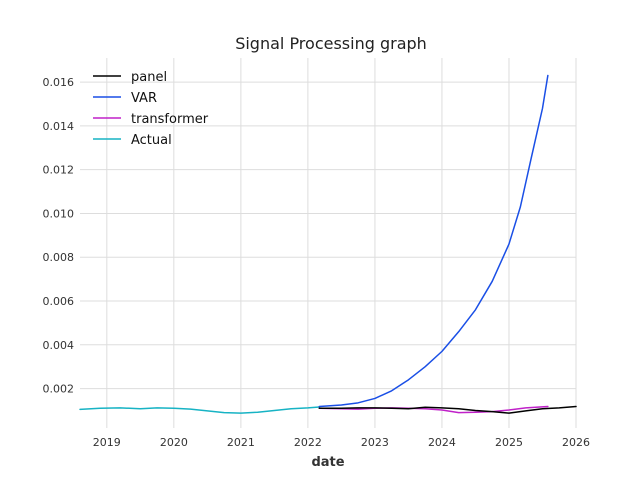 This screenshot has height=480, width=640. Describe the element at coordinates (59, 126) in the screenshot. I see `y-tick-label: 0.014` at that location.